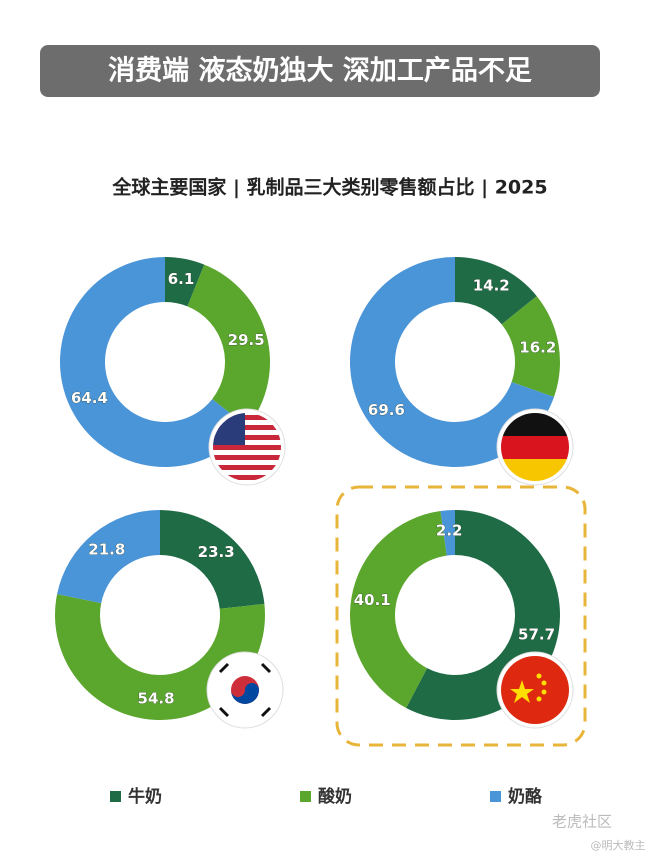 This screenshot has height=860, width=660. What do you see at coordinates (535, 447) in the screenshot?
I see `flag-de` at bounding box center [535, 447].